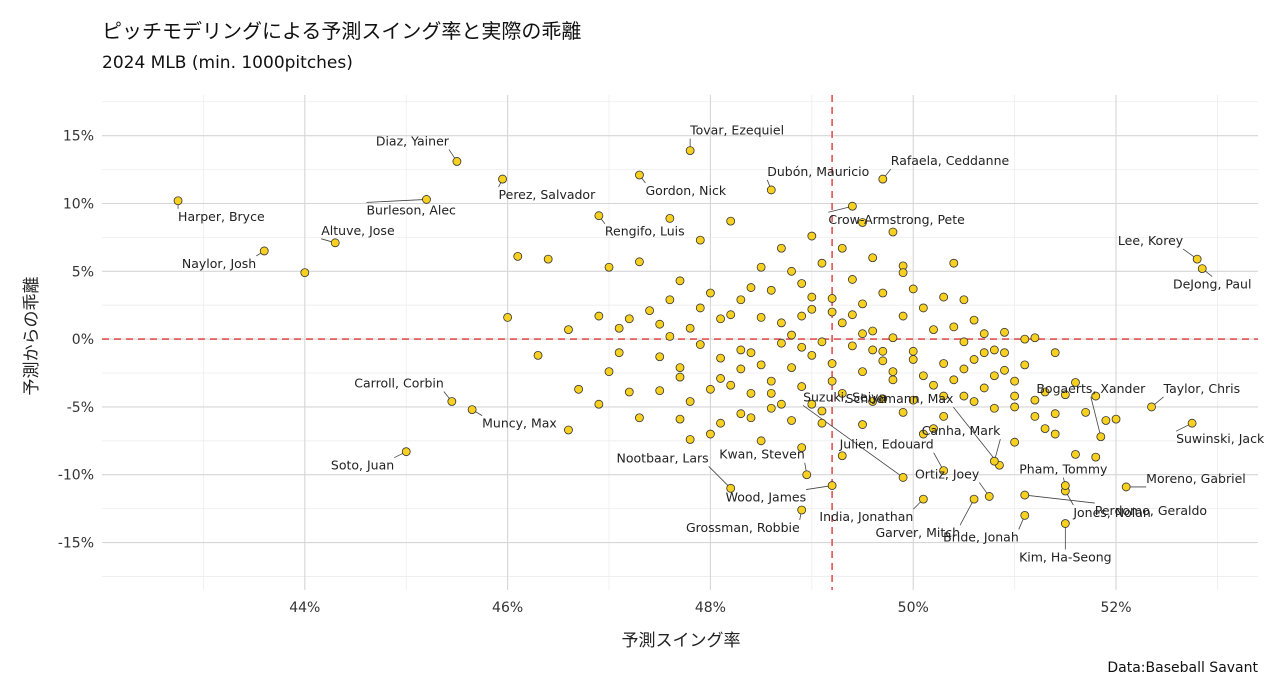 This screenshot has width=1280, height=698. I want to click on point-label: Perdomo, Geraldo, so click(1151, 510).